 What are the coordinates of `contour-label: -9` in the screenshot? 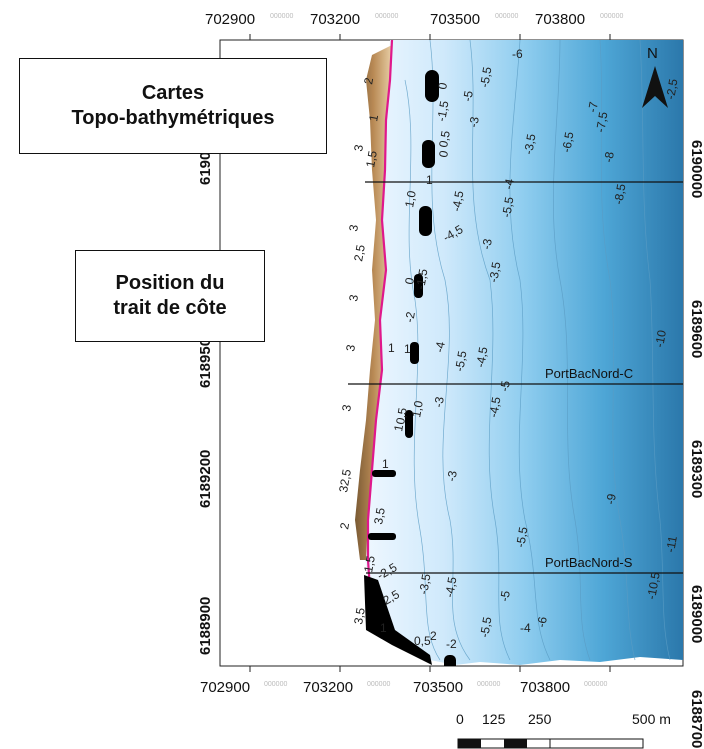 It's located at (611, 498).